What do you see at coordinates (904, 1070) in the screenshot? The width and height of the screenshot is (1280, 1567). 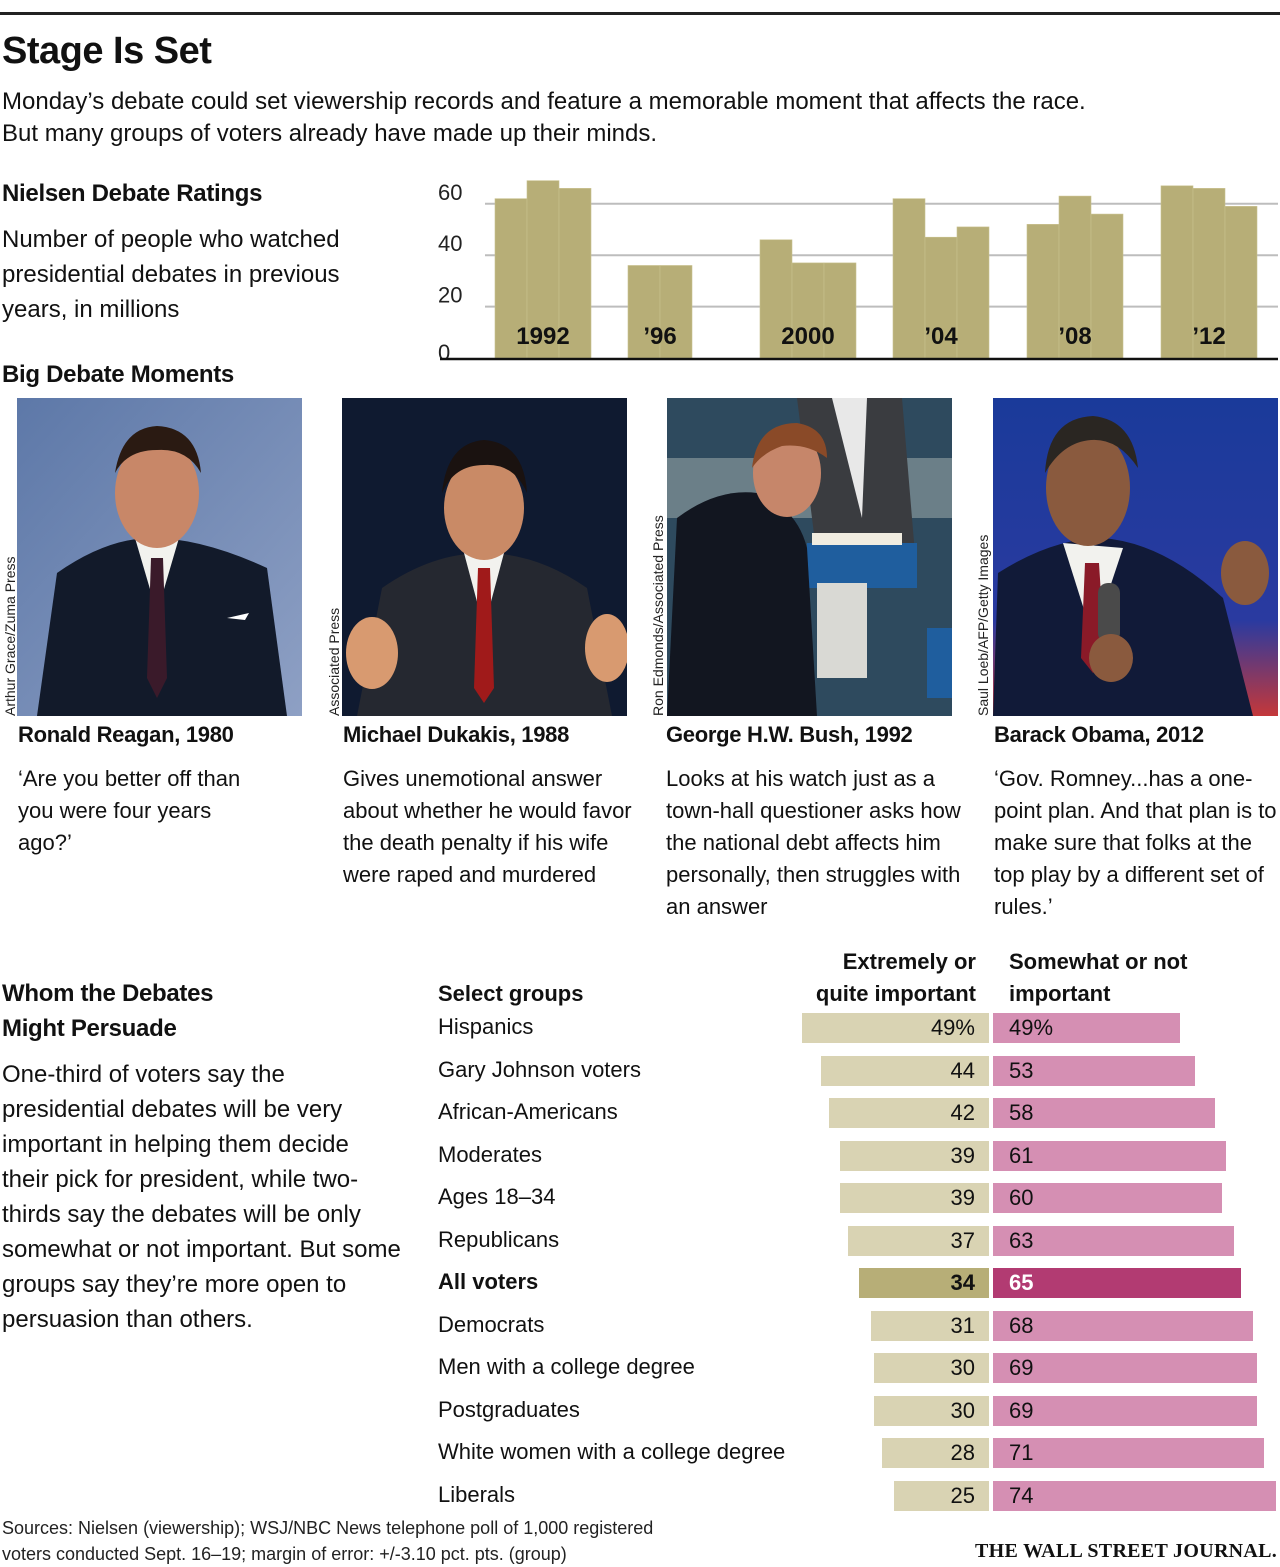 I see `important-bar: 44` at bounding box center [904, 1070].